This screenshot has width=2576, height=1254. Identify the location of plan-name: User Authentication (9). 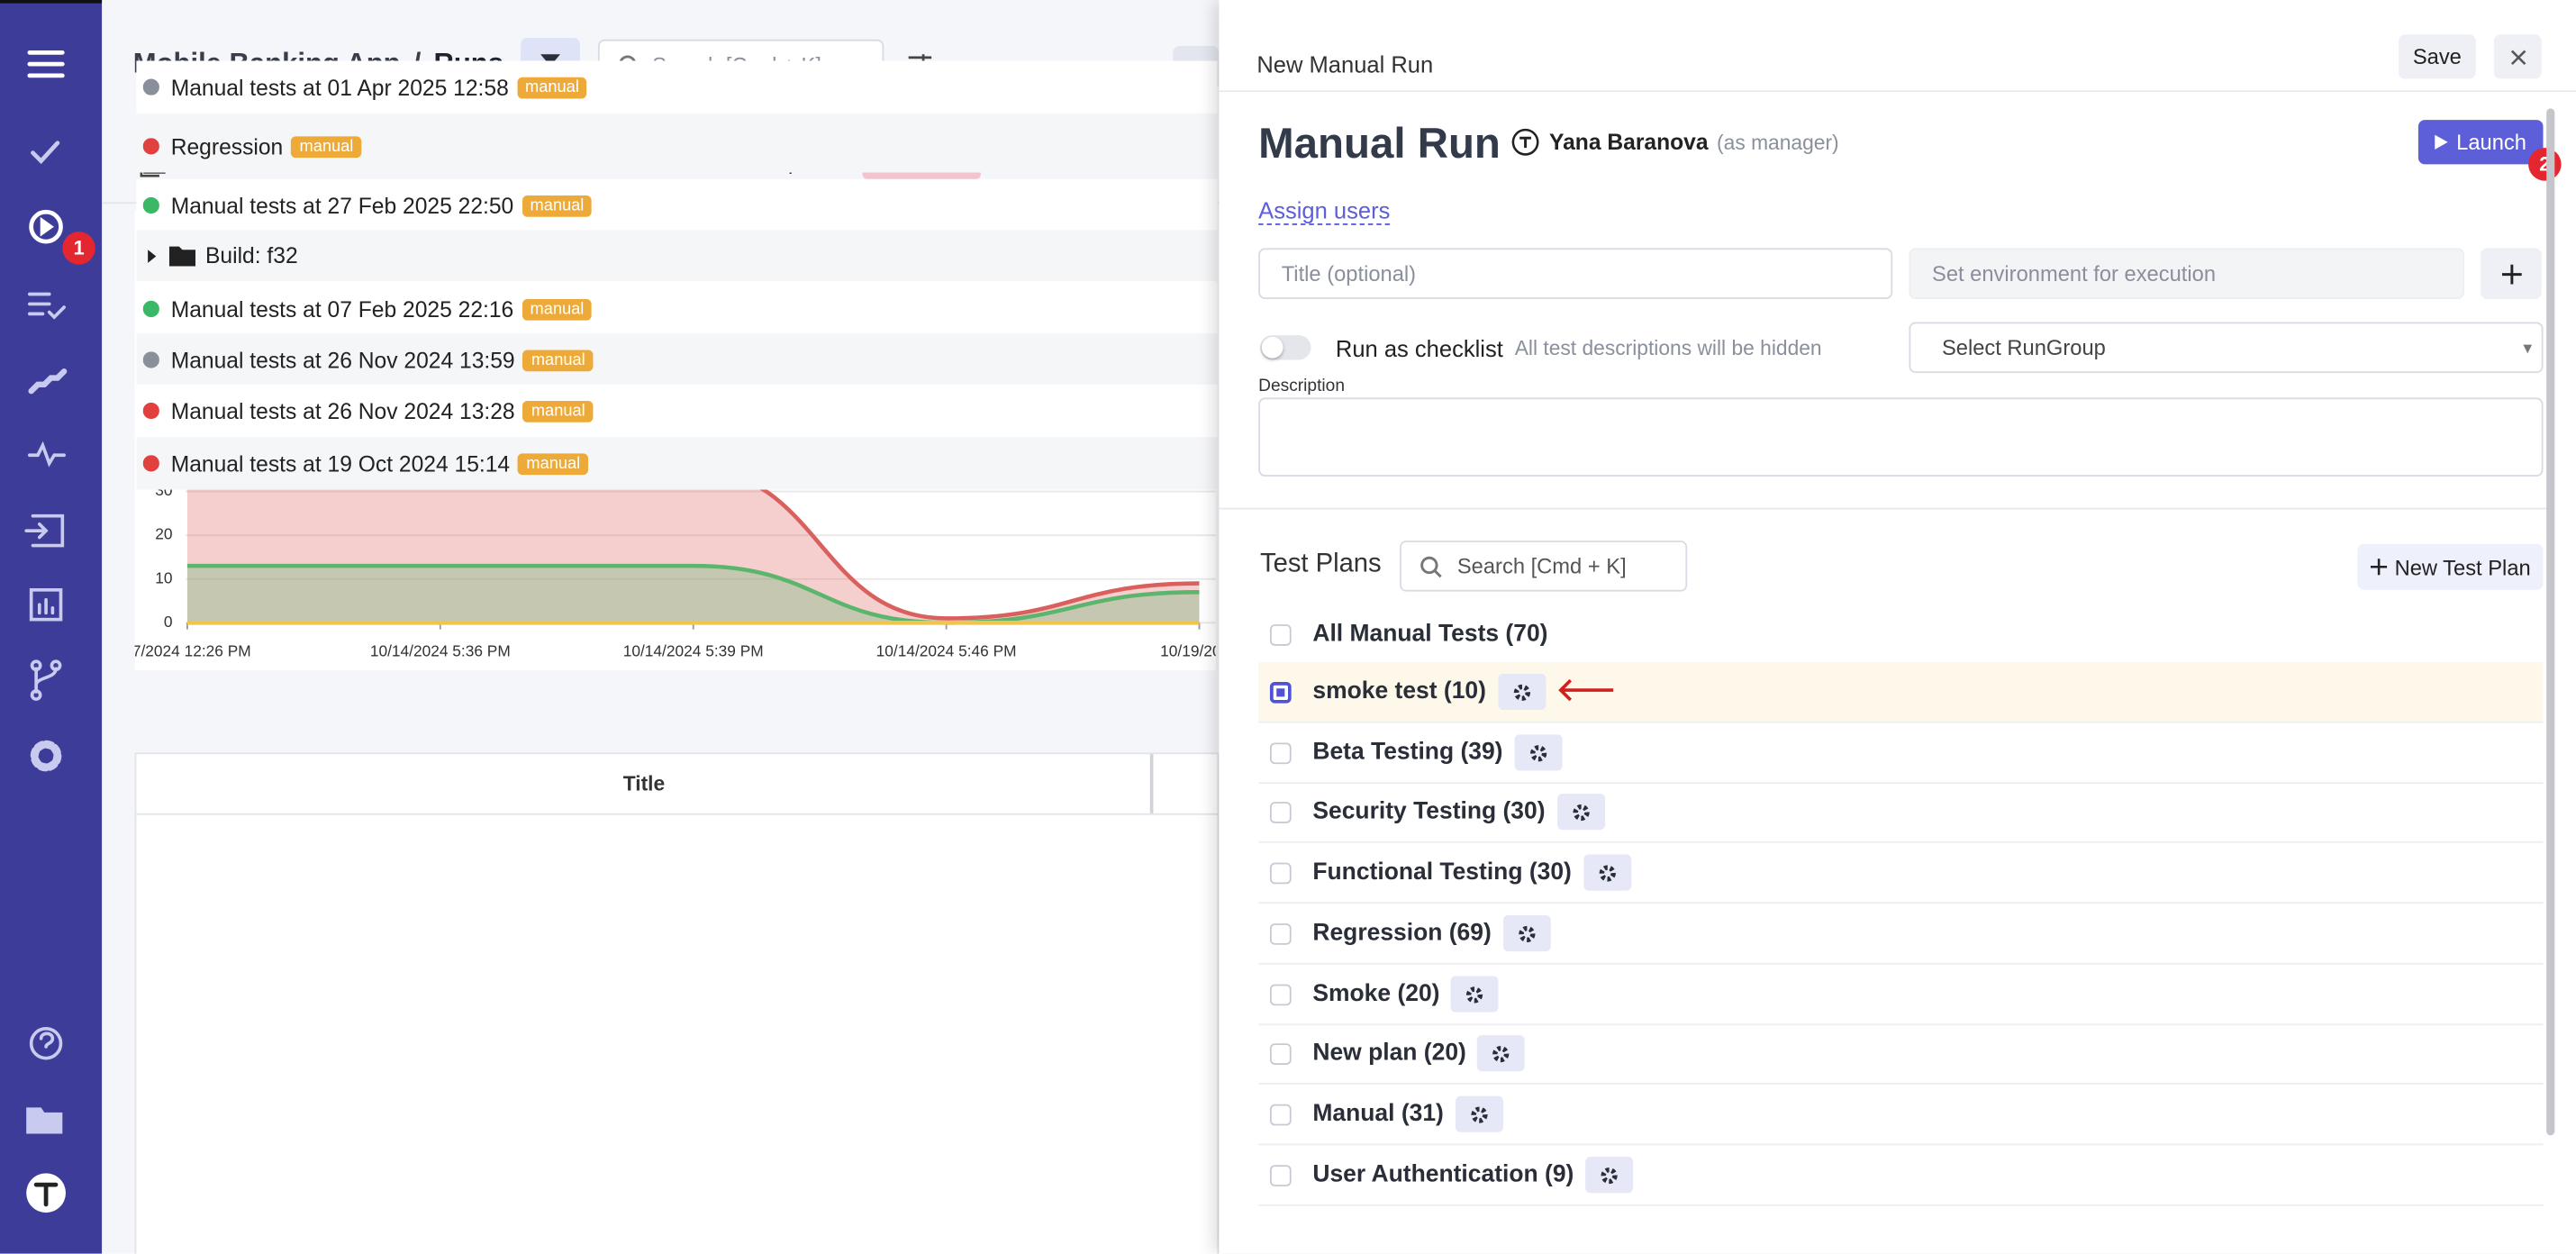
(1443, 1174).